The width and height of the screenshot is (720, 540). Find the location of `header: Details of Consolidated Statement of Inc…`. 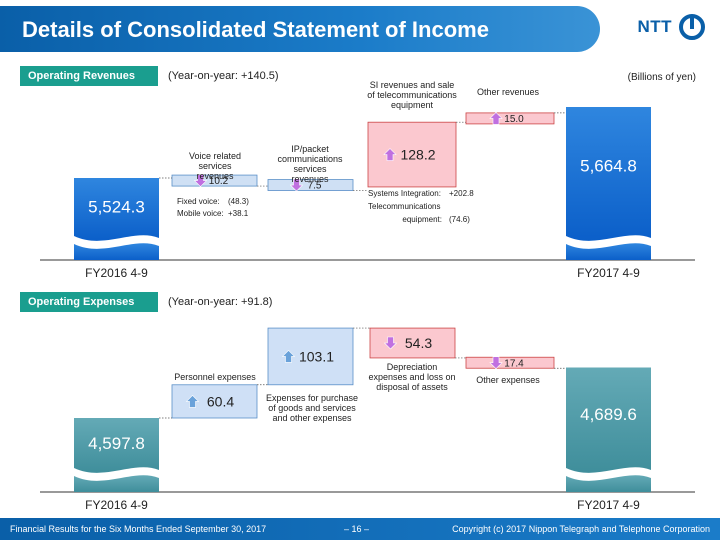

header: Details of Consolidated Statement of Inc… is located at coordinates (360, 29).